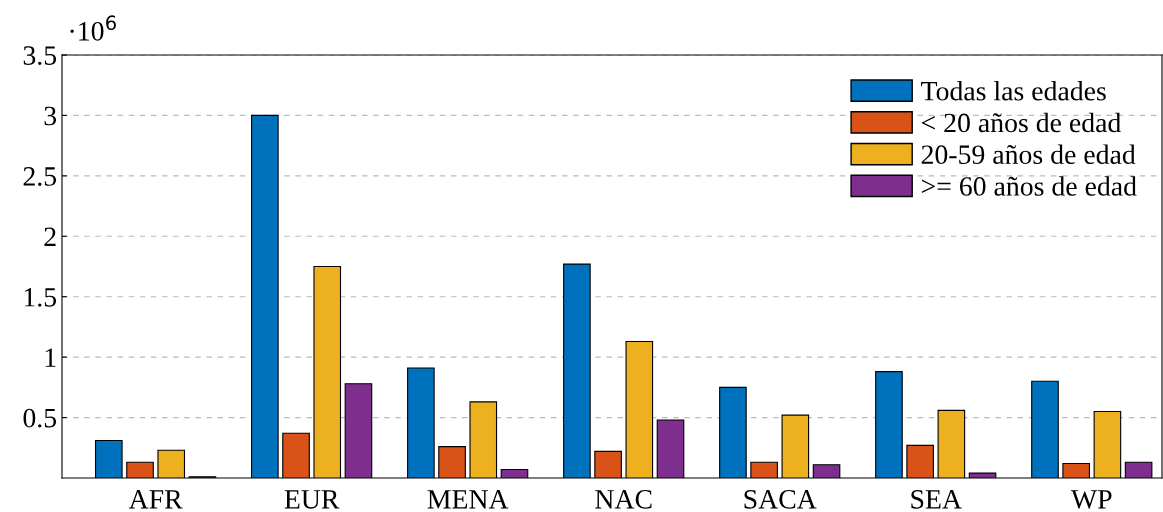 The height and width of the screenshot is (512, 1163). Describe the element at coordinates (50, 236) in the screenshot. I see `y-tick-label: 2` at that location.